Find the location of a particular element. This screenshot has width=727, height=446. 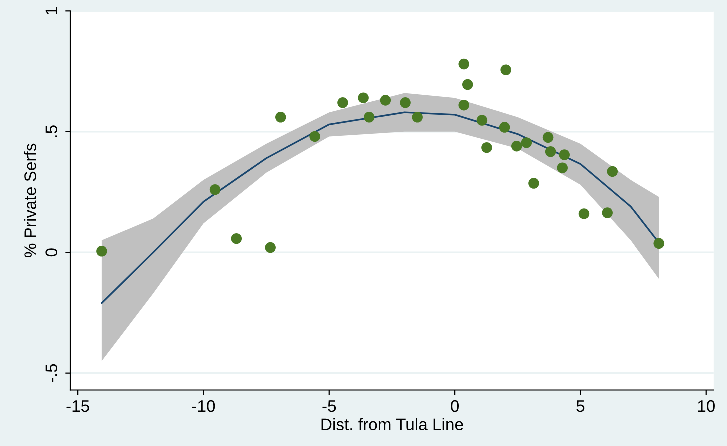

x-tick-label: -10 is located at coordinates (204, 406).